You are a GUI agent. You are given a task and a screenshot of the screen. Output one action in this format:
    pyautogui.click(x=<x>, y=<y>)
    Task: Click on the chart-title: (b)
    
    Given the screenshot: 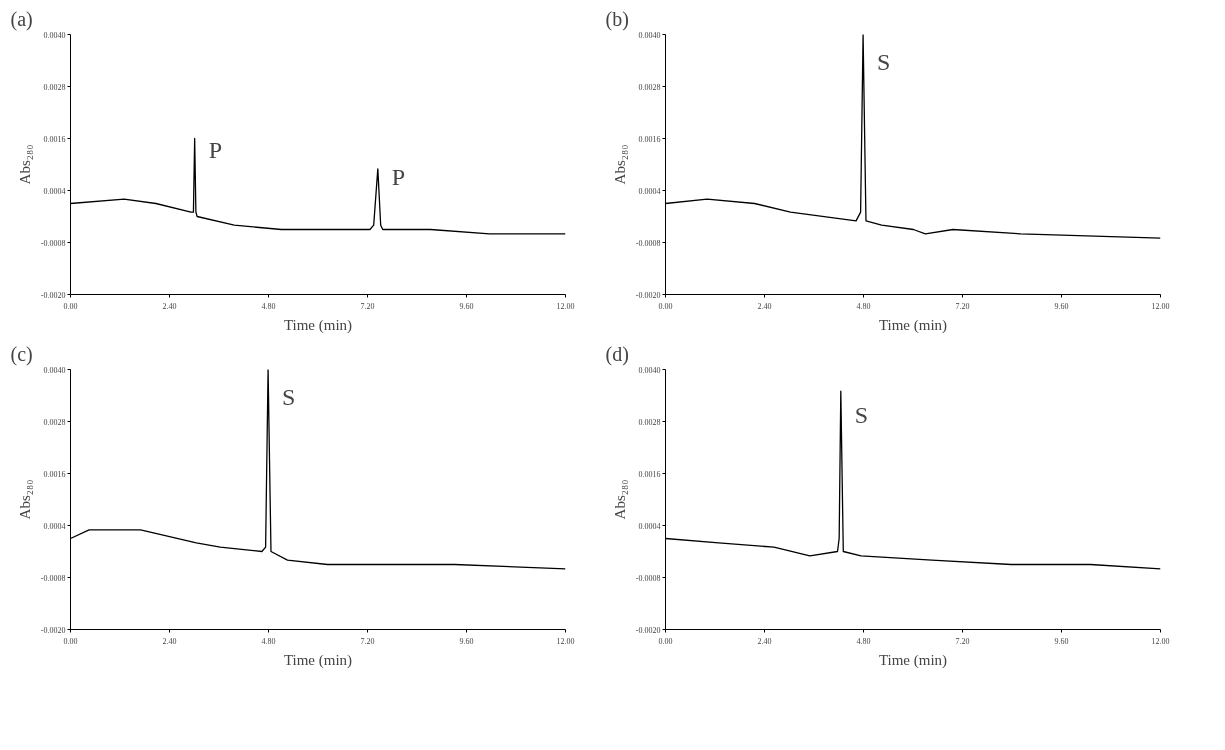 What is the action you would take?
    pyautogui.click(x=617, y=19)
    